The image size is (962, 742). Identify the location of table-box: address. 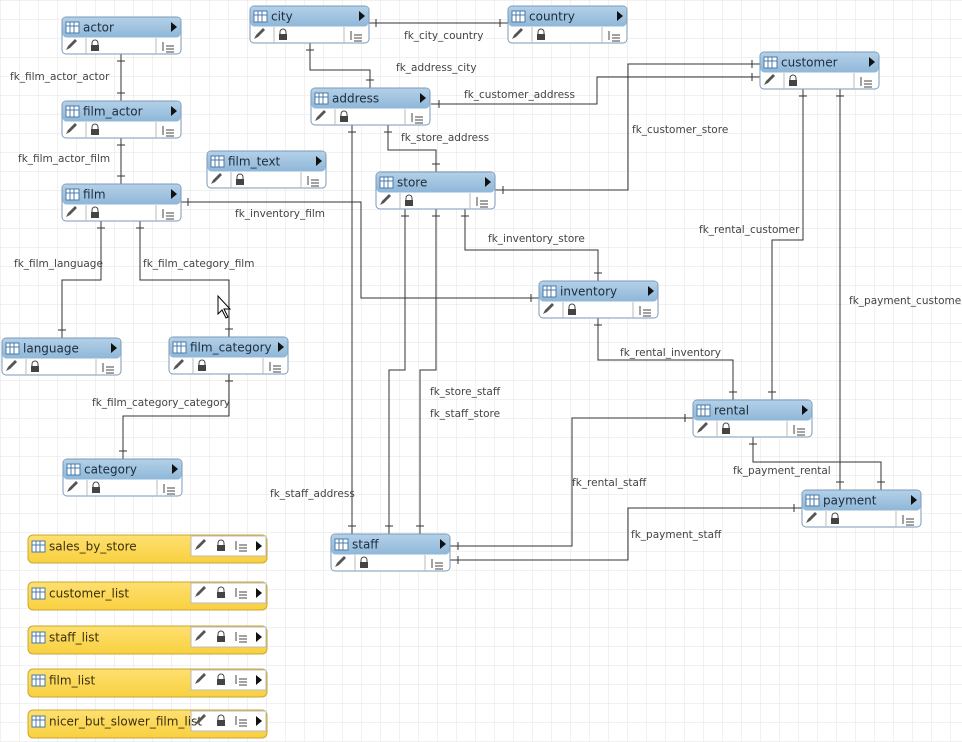
(370, 106).